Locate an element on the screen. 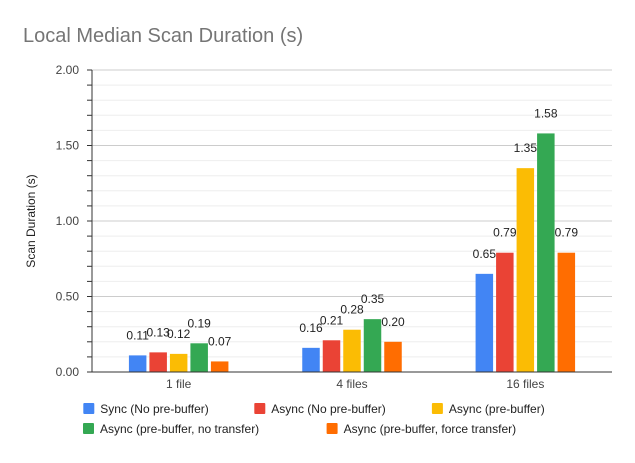  data-label: 0.28 is located at coordinates (352, 310).